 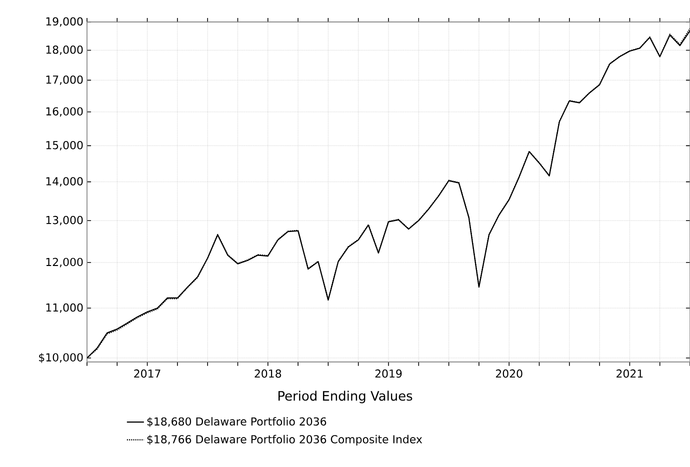 What do you see at coordinates (61, 358) in the screenshot?
I see `y-tick-label: $10,000` at bounding box center [61, 358].